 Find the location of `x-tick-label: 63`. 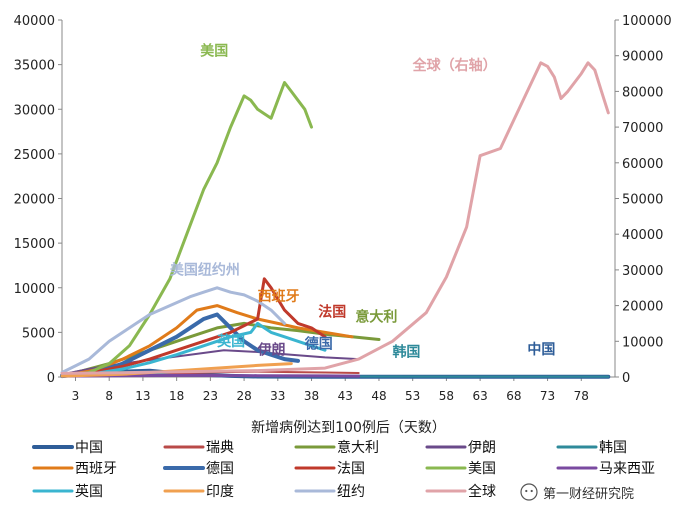

x-tick-label: 63 is located at coordinates (479, 396).